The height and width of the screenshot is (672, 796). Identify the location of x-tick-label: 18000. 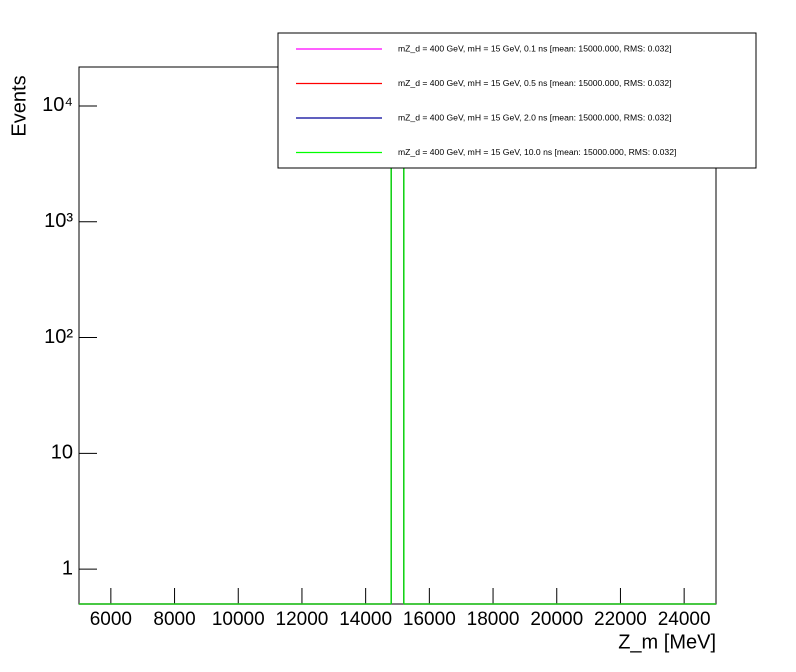
(493, 619).